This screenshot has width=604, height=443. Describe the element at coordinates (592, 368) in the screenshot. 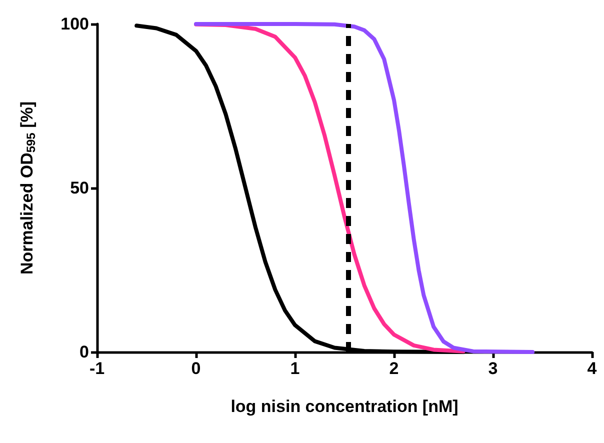

I see `x-tick-label: 4` at that location.